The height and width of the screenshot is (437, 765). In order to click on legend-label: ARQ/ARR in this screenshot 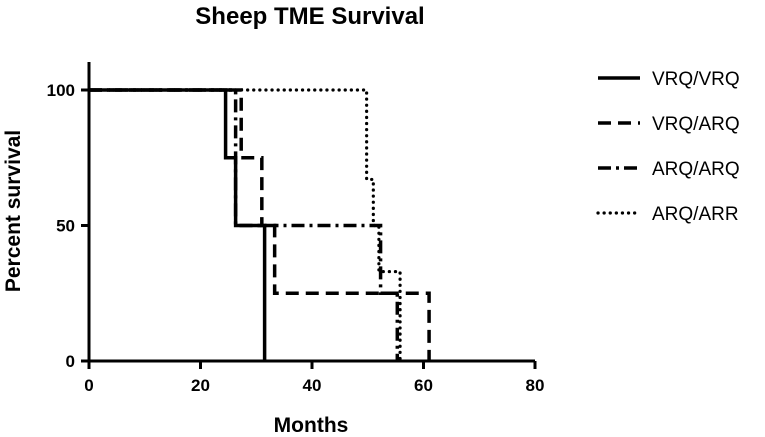, I will do `click(695, 214)`.